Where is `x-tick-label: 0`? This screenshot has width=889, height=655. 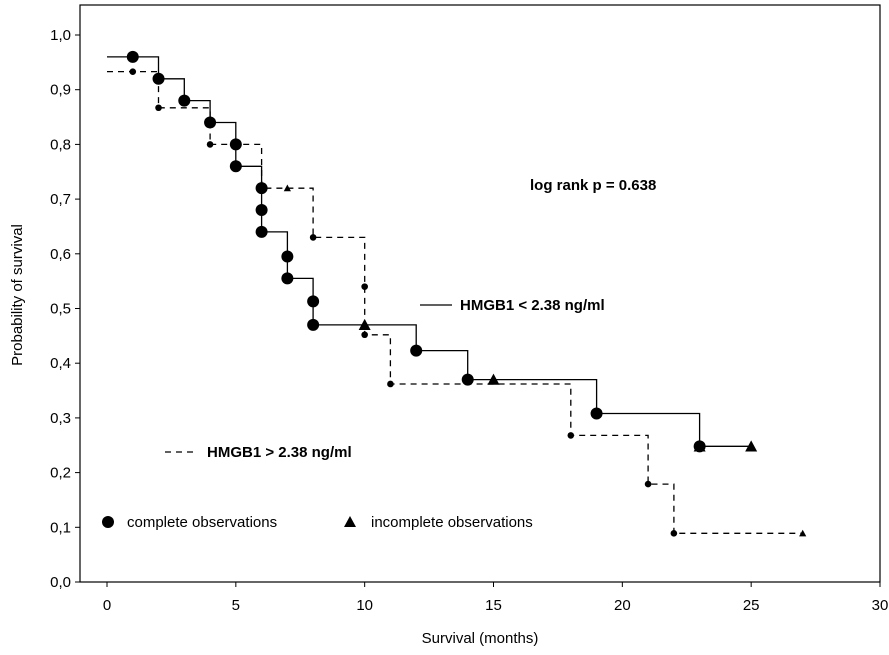
x-tick-label: 0 is located at coordinates (107, 605).